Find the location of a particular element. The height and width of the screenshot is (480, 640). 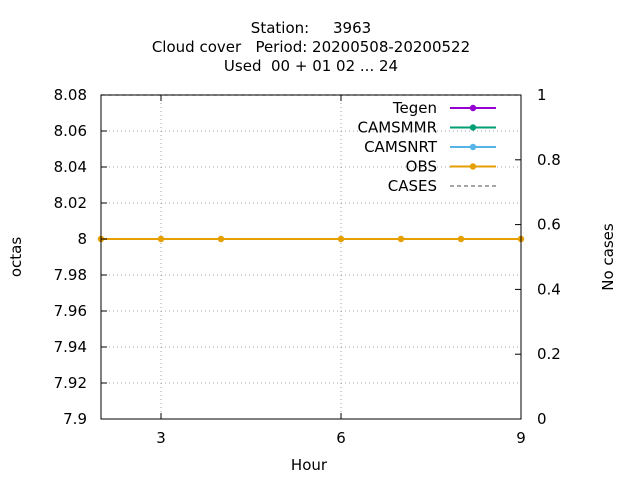

y-tick-label: 8.04 is located at coordinates (70, 167).